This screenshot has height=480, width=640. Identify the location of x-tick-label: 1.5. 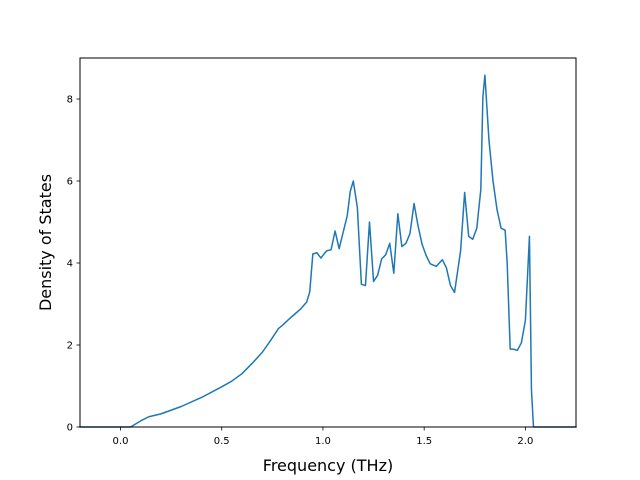
(424, 441).